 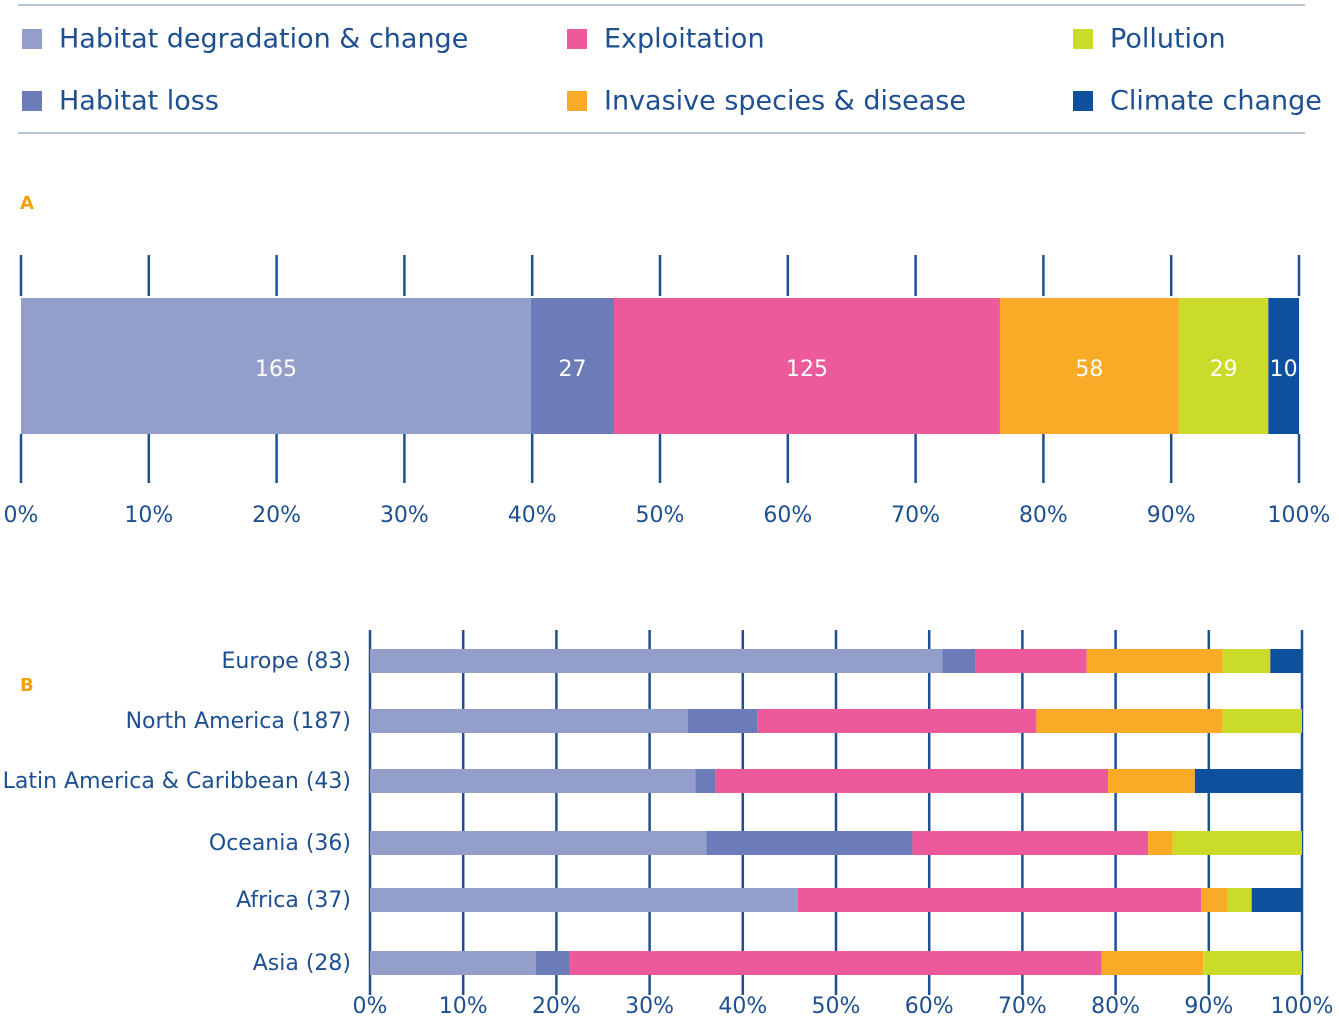 I want to click on y-tick-label: Asia (28), so click(x=302, y=963).